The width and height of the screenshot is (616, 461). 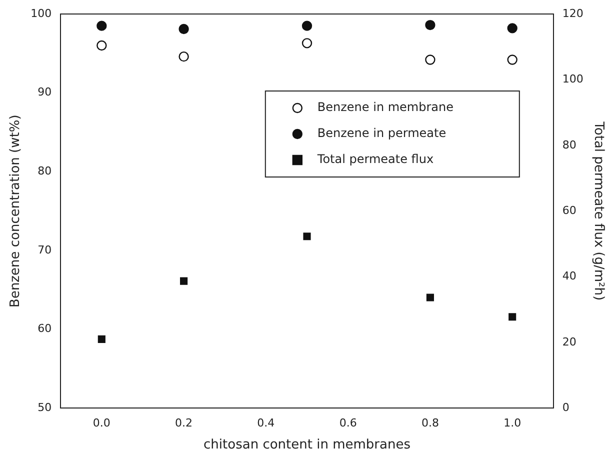 I want to click on y2-axis-title: Total permeate flux (g/m²h), so click(x=598, y=210).